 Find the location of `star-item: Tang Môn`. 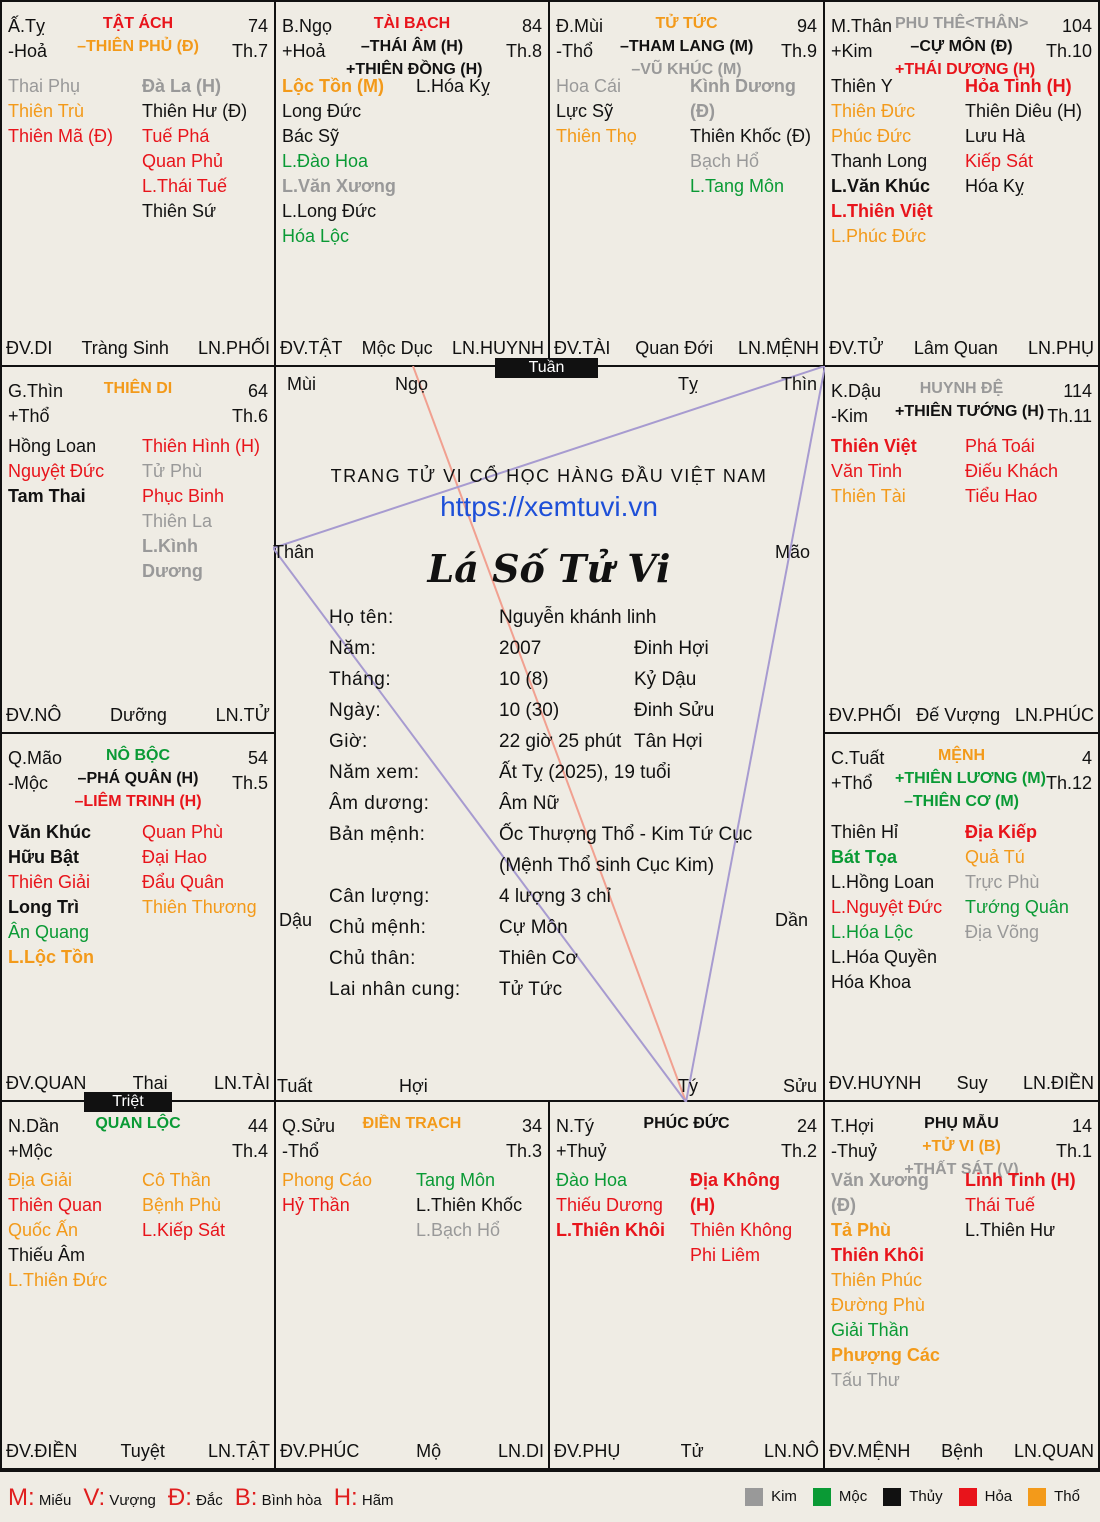

star-item: Tang Môn is located at coordinates (456, 1180).